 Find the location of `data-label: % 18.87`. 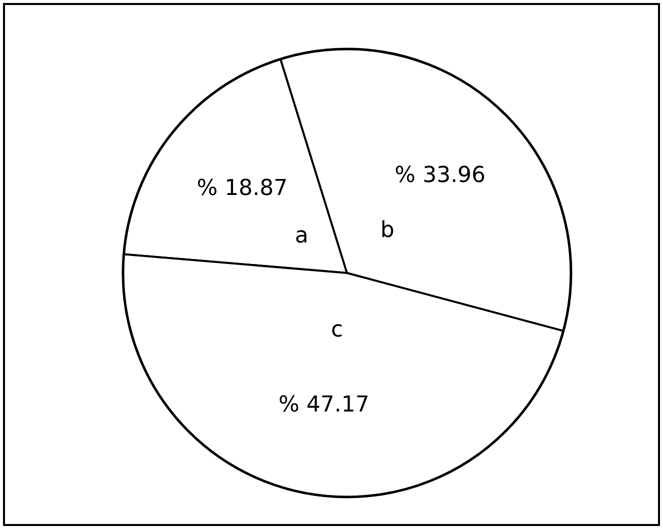

data-label: % 18.87 is located at coordinates (242, 188).